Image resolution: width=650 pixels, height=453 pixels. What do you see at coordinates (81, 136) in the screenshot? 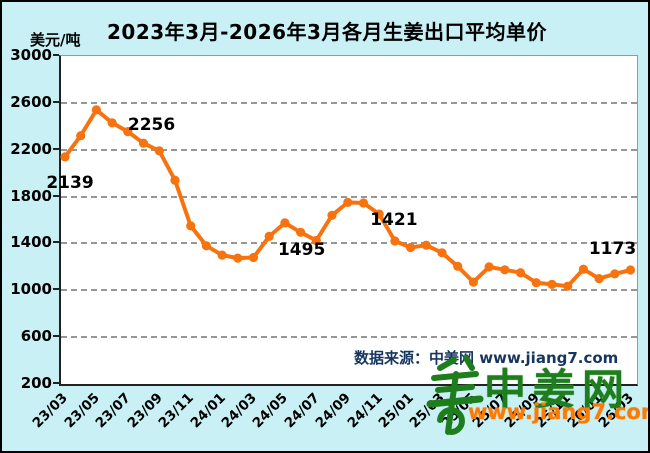
I see `data-point-23/04` at bounding box center [81, 136].